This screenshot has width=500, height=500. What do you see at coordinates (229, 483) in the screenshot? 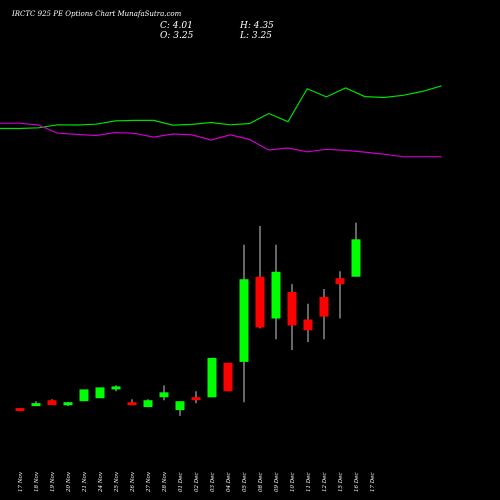
I see `x-tick-label: 04 Dec` at bounding box center [229, 483].